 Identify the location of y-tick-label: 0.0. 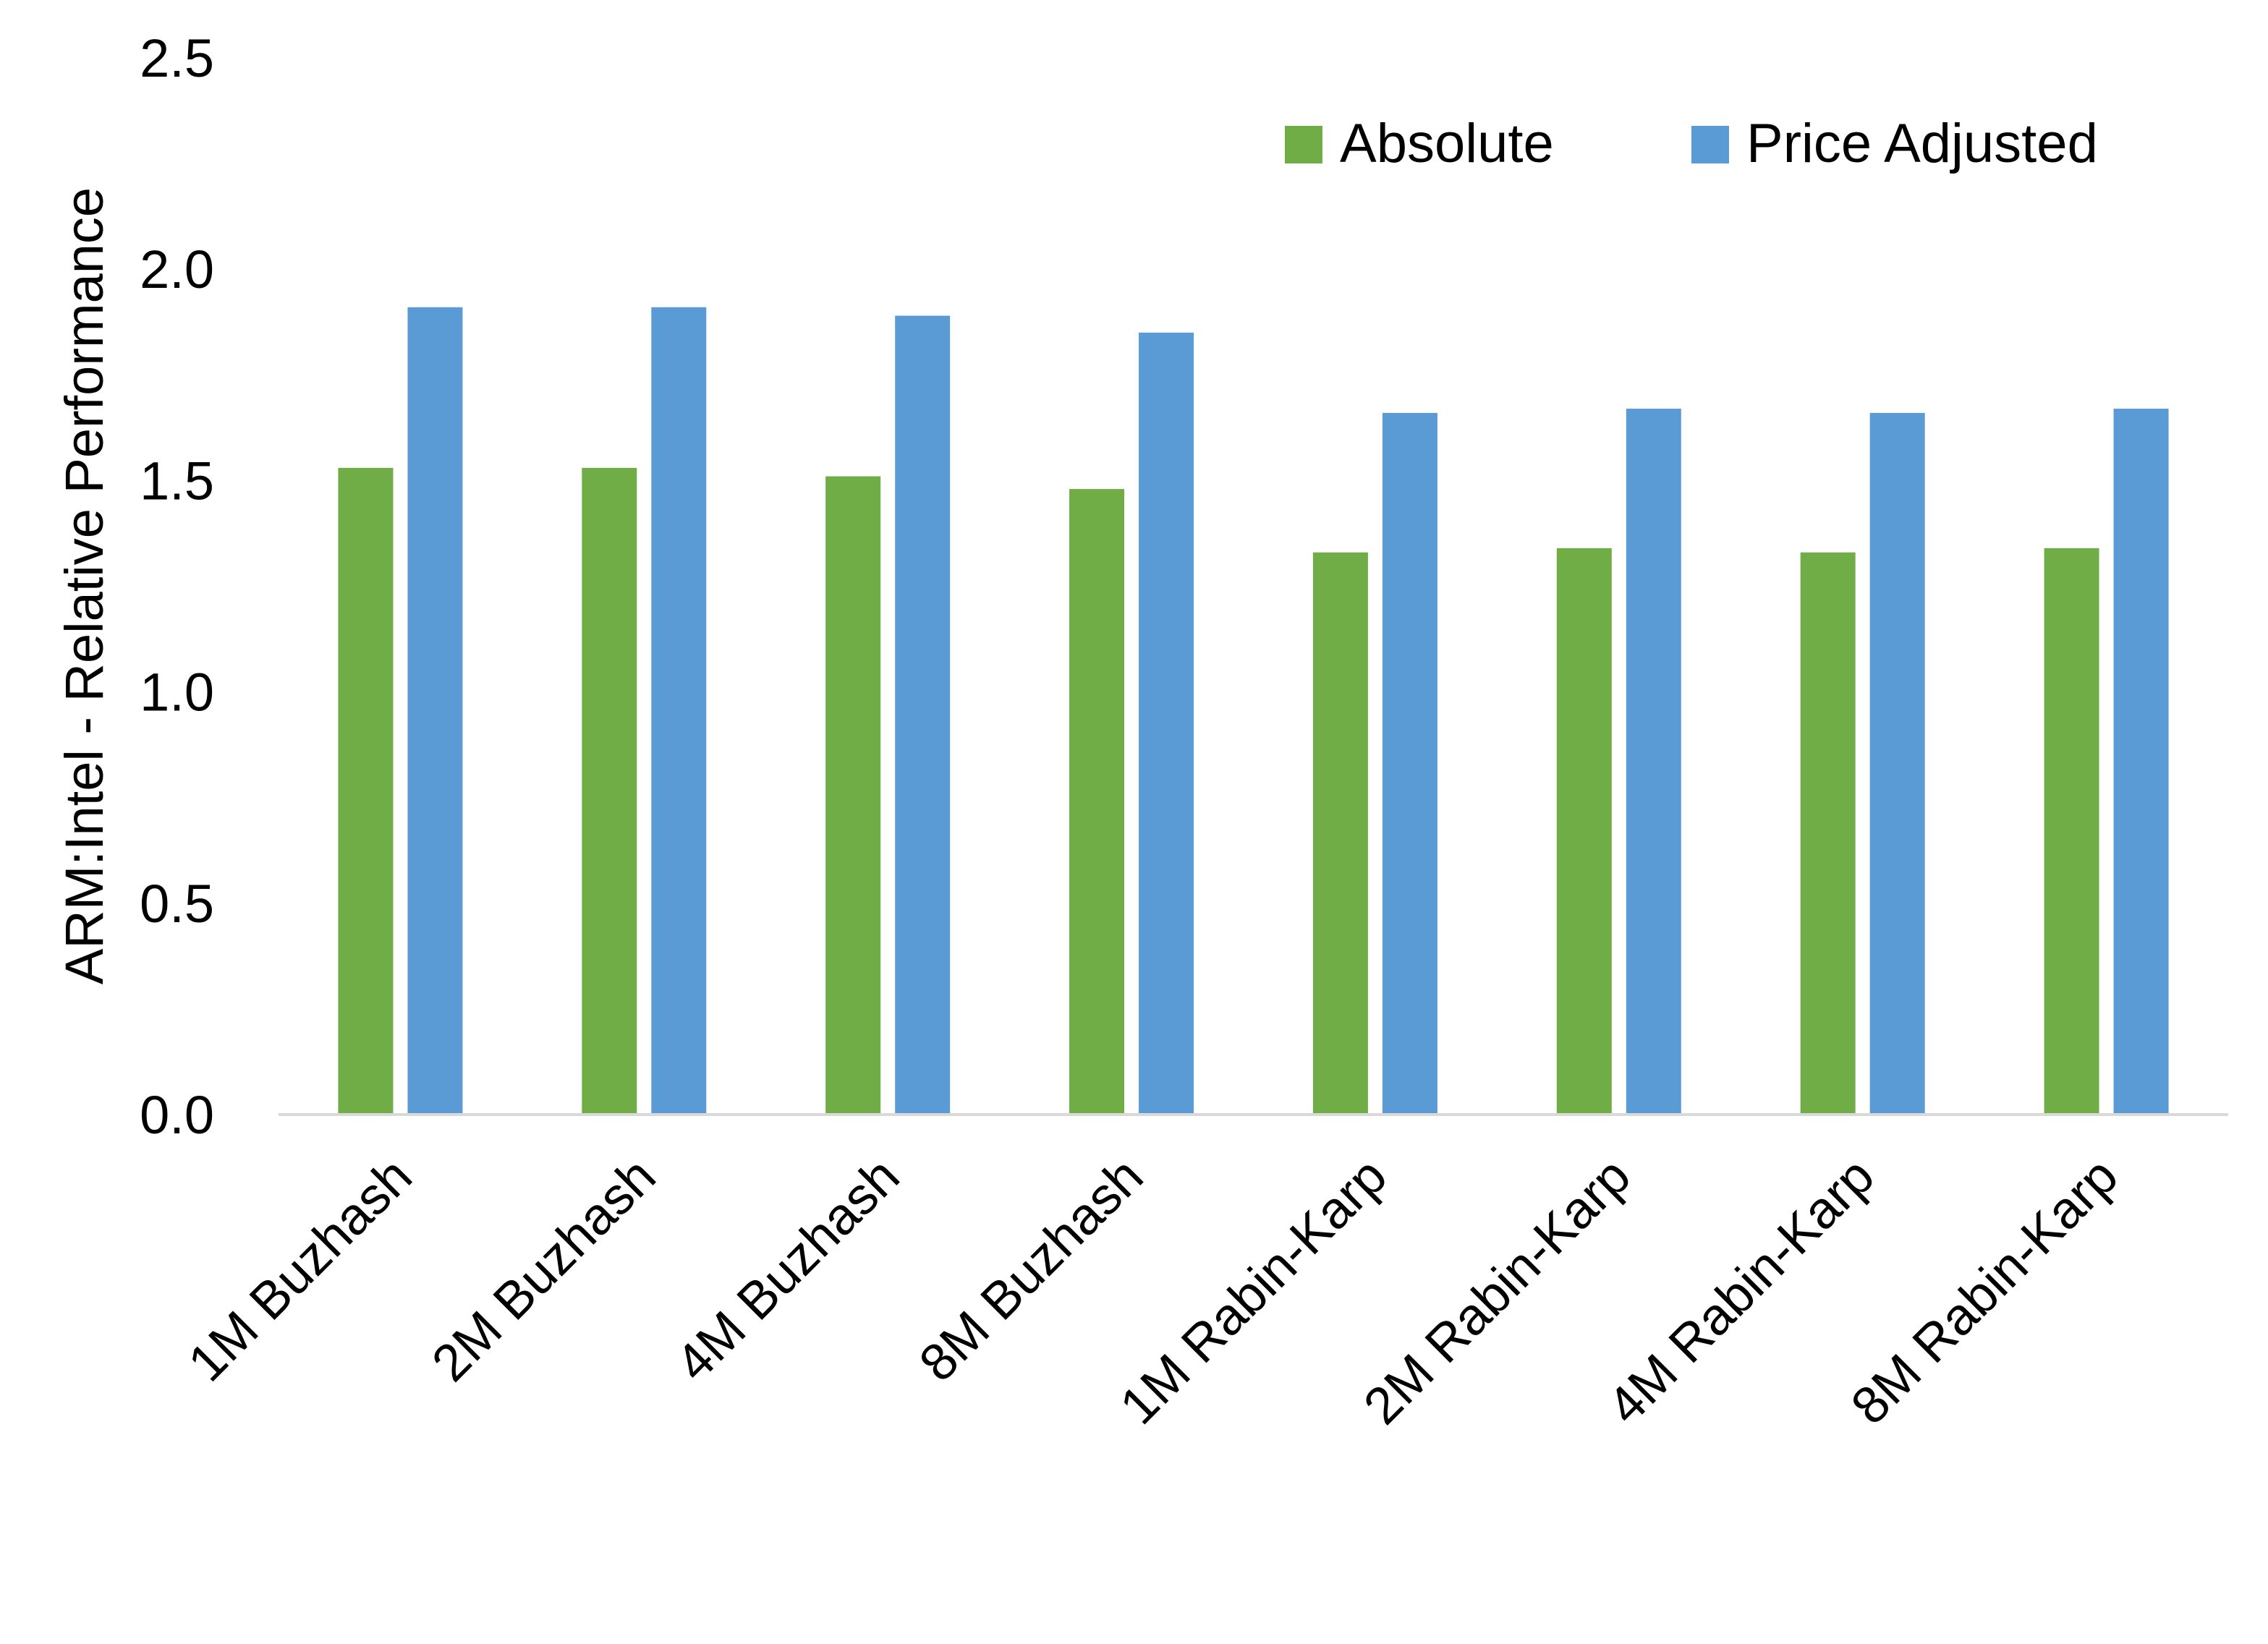
(177, 1115).